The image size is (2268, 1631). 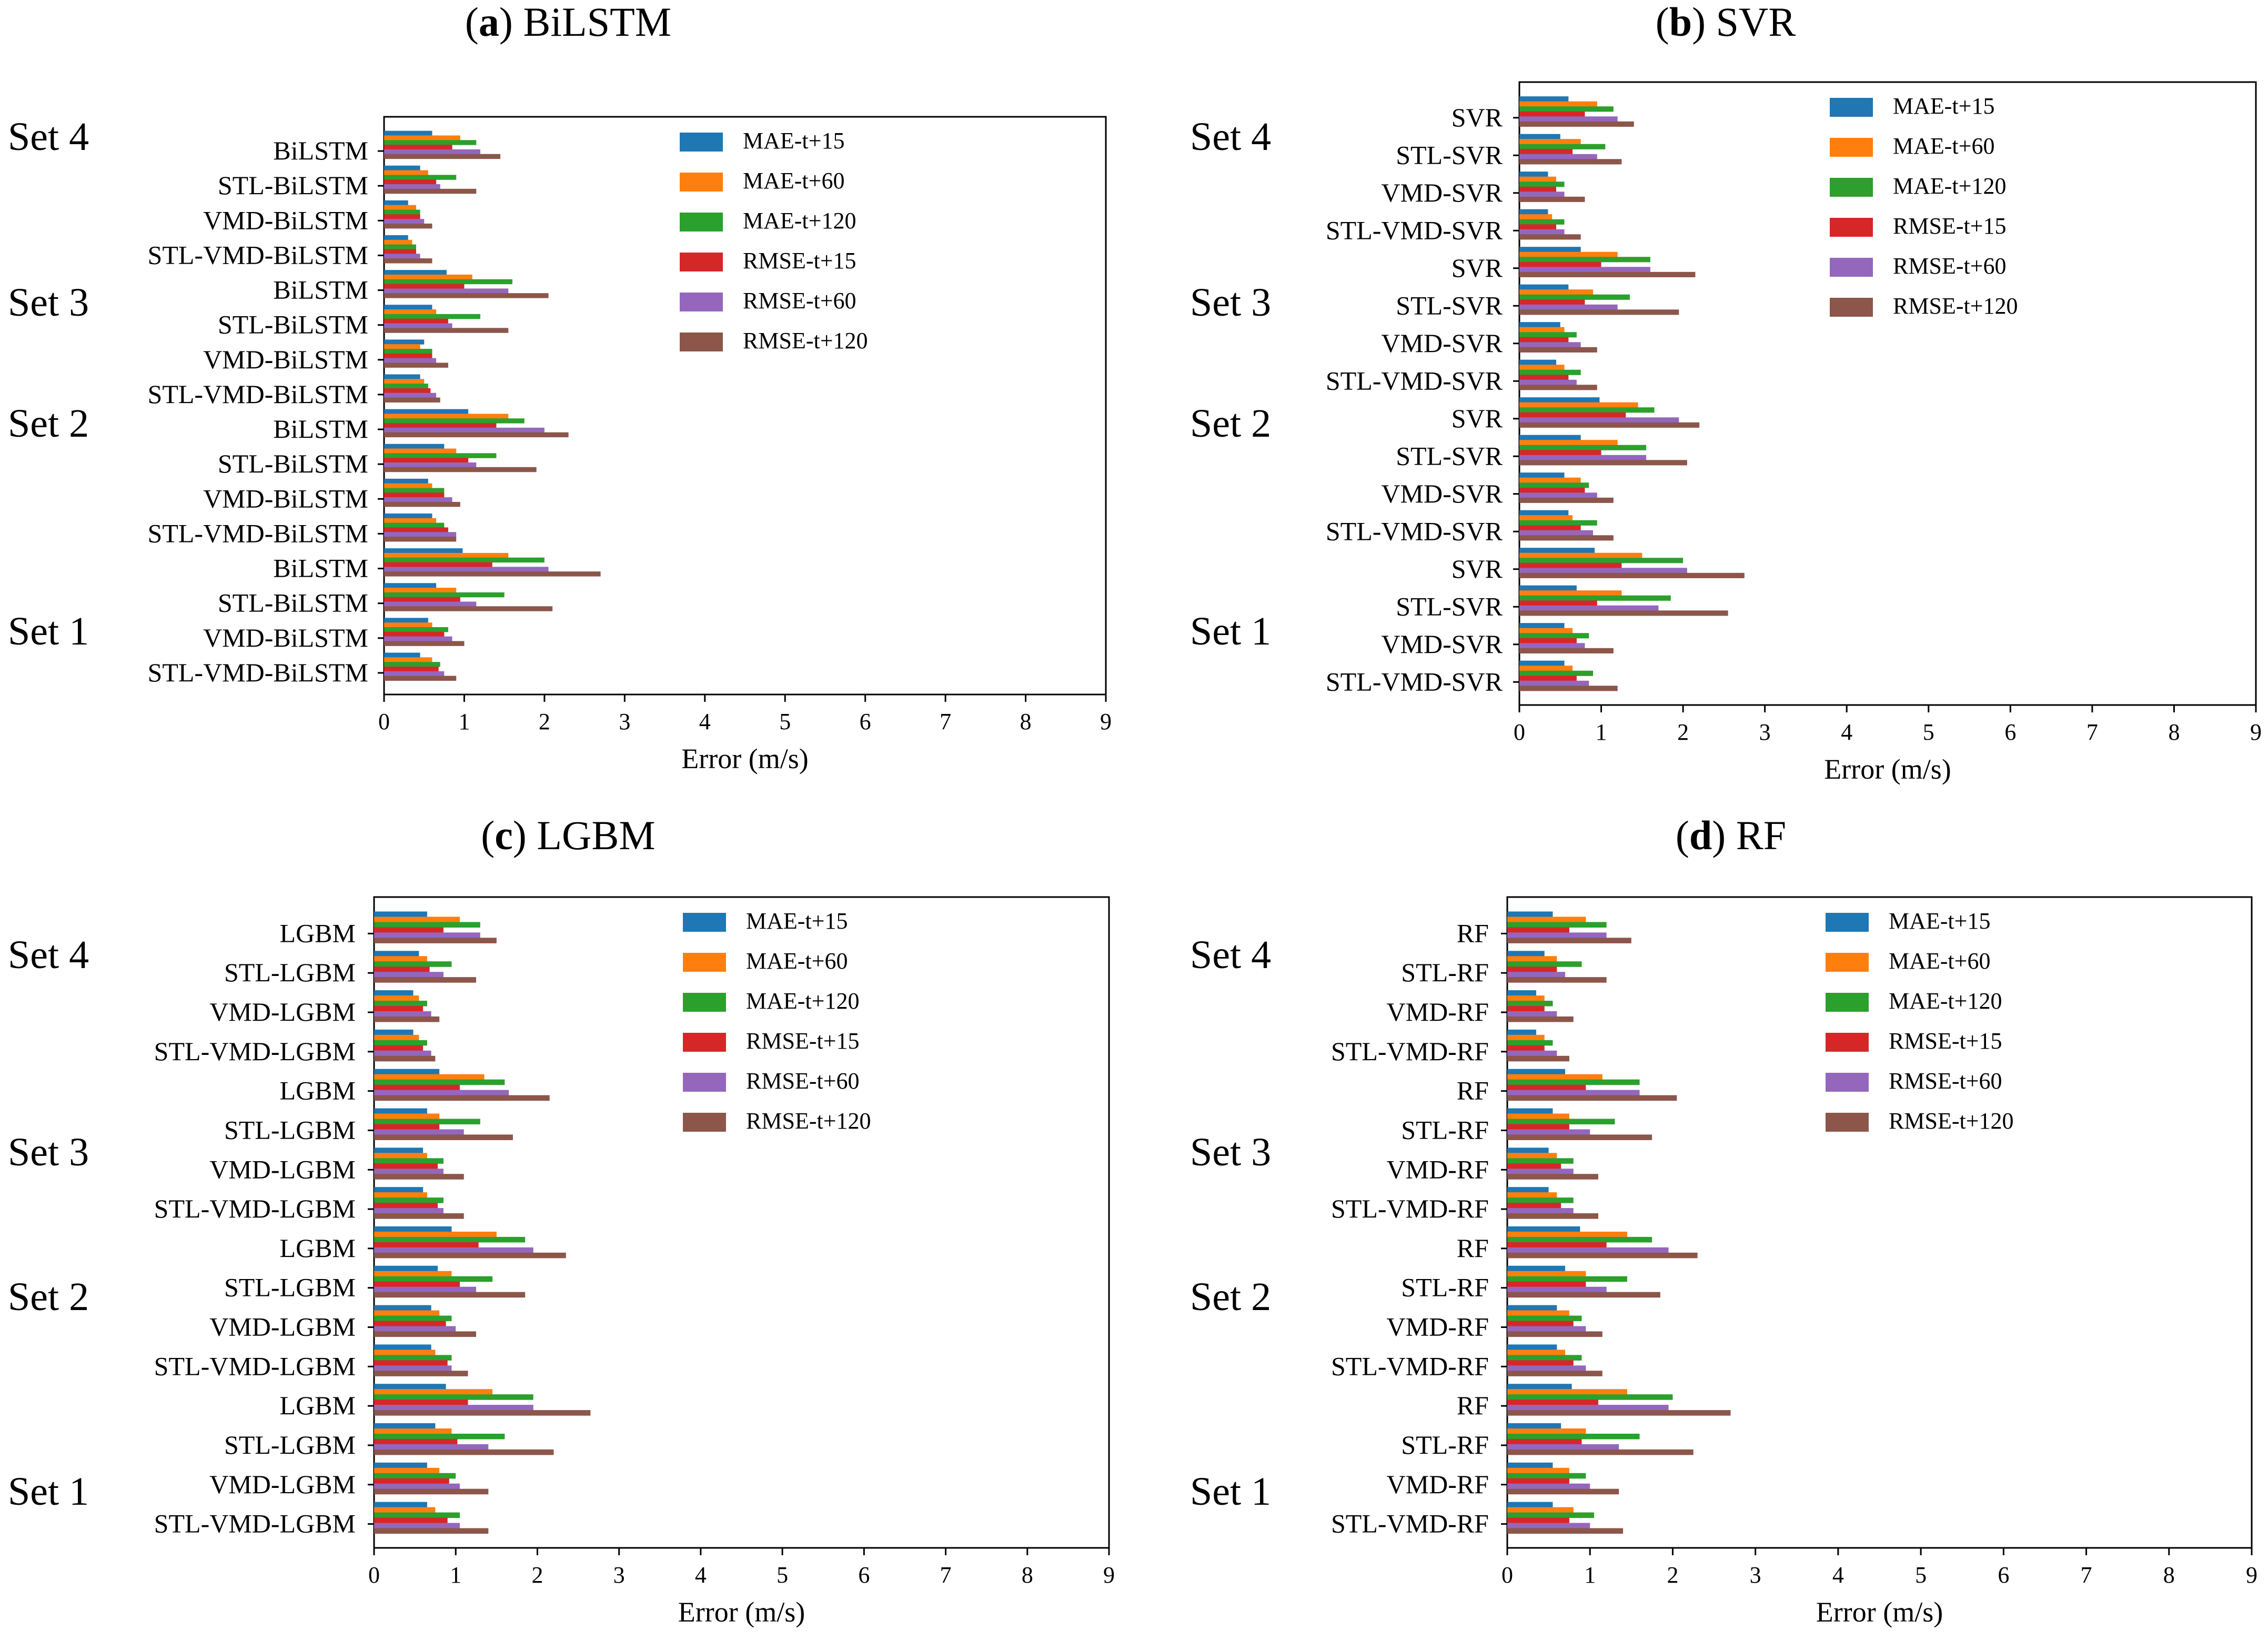 What do you see at coordinates (290, 972) in the screenshot?
I see `category-label: STL-LGBM` at bounding box center [290, 972].